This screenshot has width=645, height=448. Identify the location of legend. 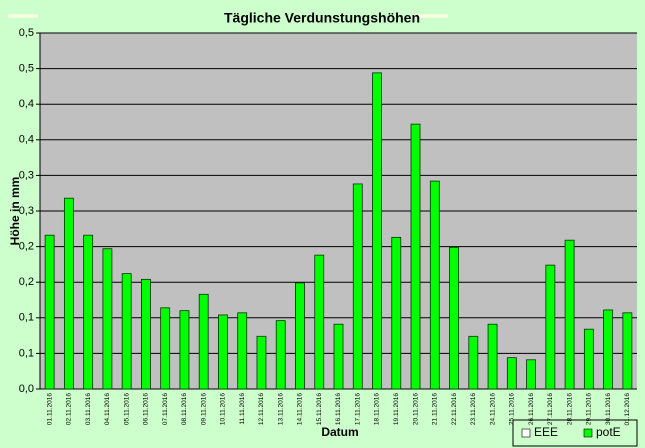
(575, 433).